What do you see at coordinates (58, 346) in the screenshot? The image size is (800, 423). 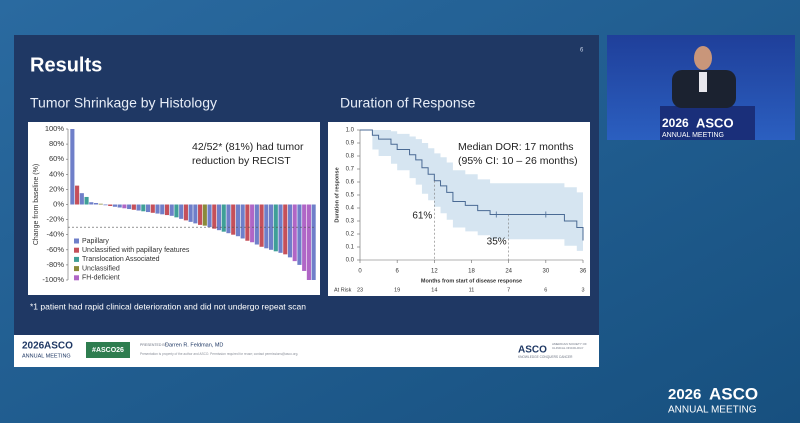 I see `footer-logo-name: ASCO` at bounding box center [58, 346].